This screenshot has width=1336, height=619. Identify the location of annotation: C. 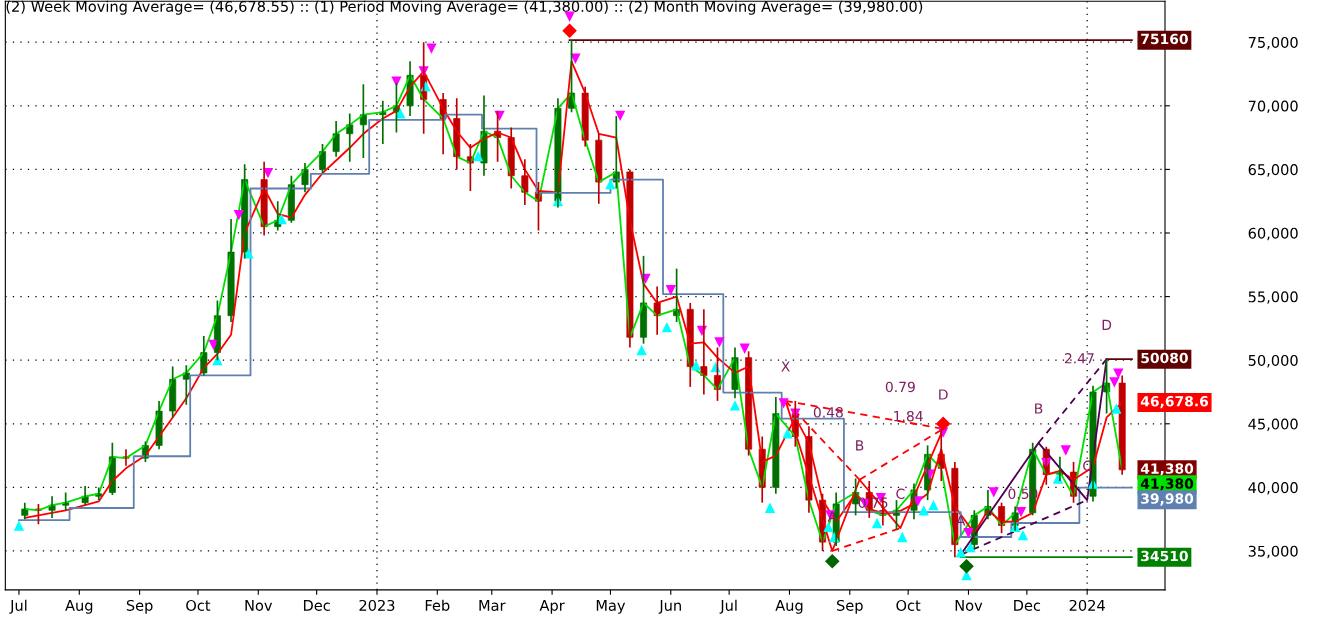
(900, 494).